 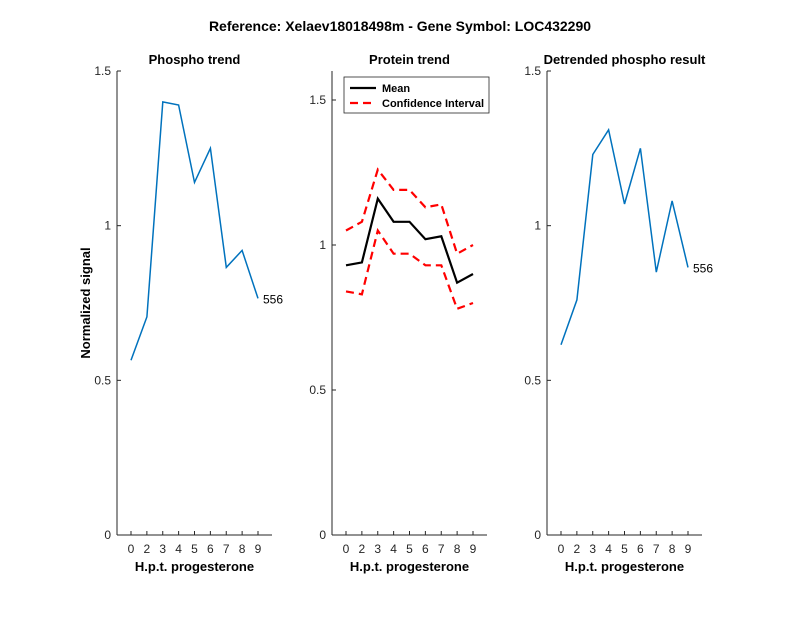 I want to click on legend-entry-2: Confidence Interval, so click(x=433, y=104).